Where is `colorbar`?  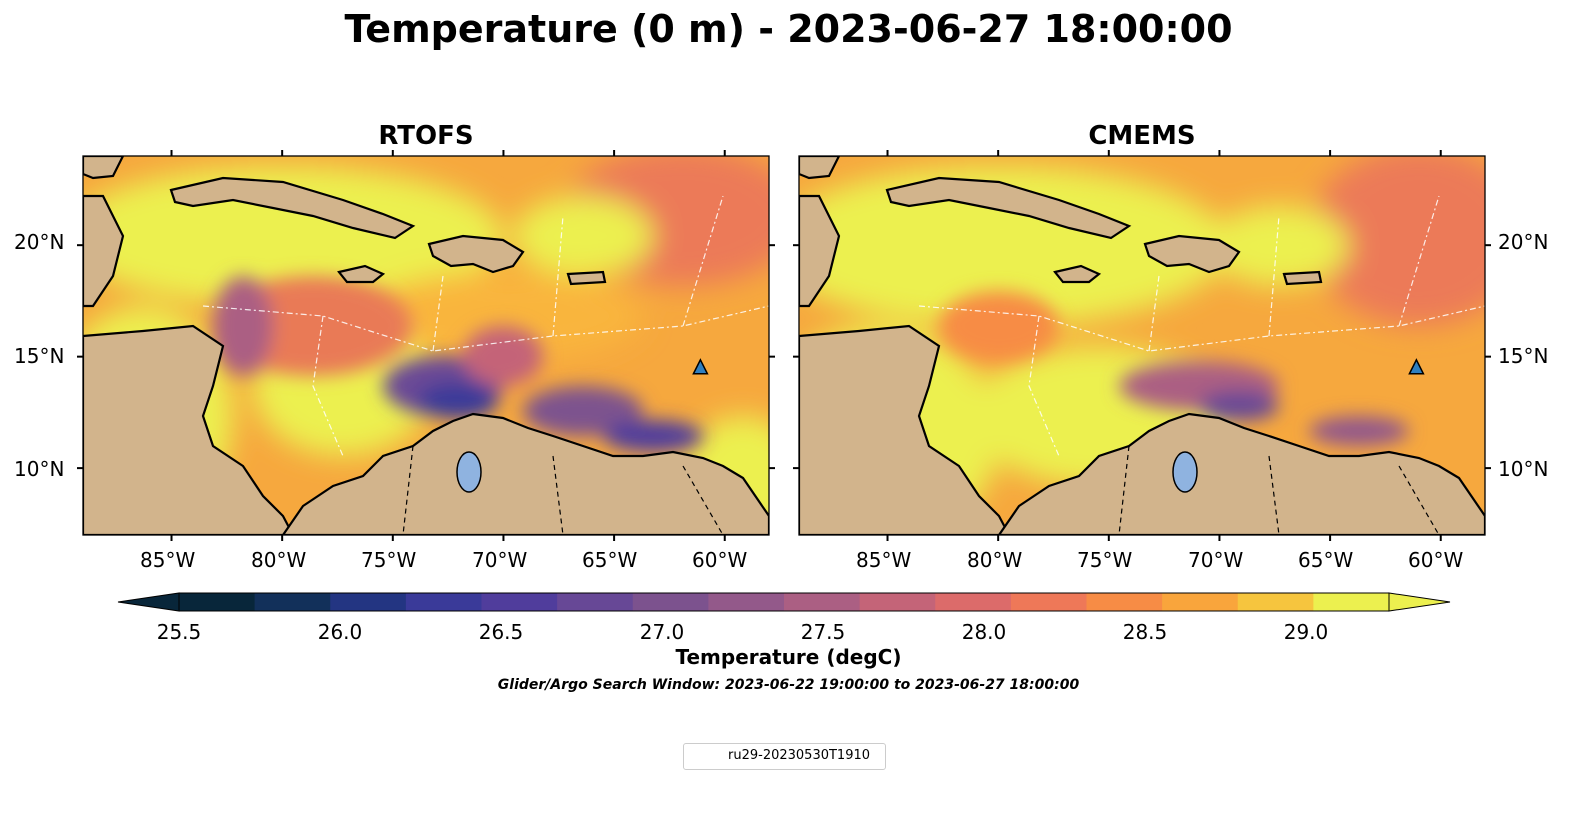
colorbar is located at coordinates (784, 602).